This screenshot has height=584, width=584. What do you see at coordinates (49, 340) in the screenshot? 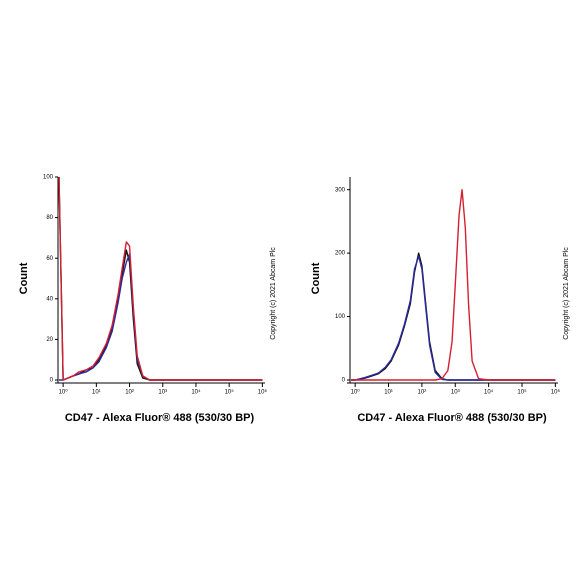
I see `y-tick-label: 20` at bounding box center [49, 340].